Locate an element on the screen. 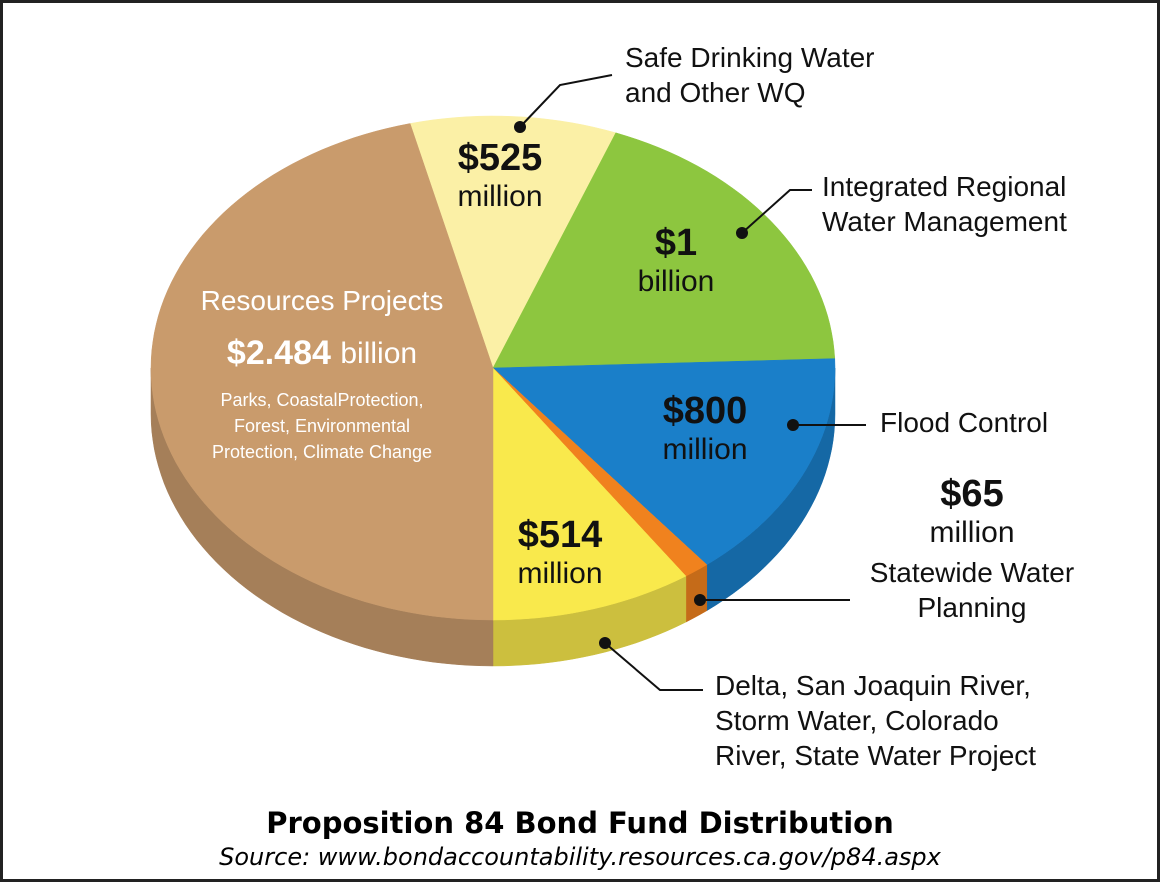 Image resolution: width=1160 pixels, height=882 pixels. category-label: Resources Projects is located at coordinates (322, 300).